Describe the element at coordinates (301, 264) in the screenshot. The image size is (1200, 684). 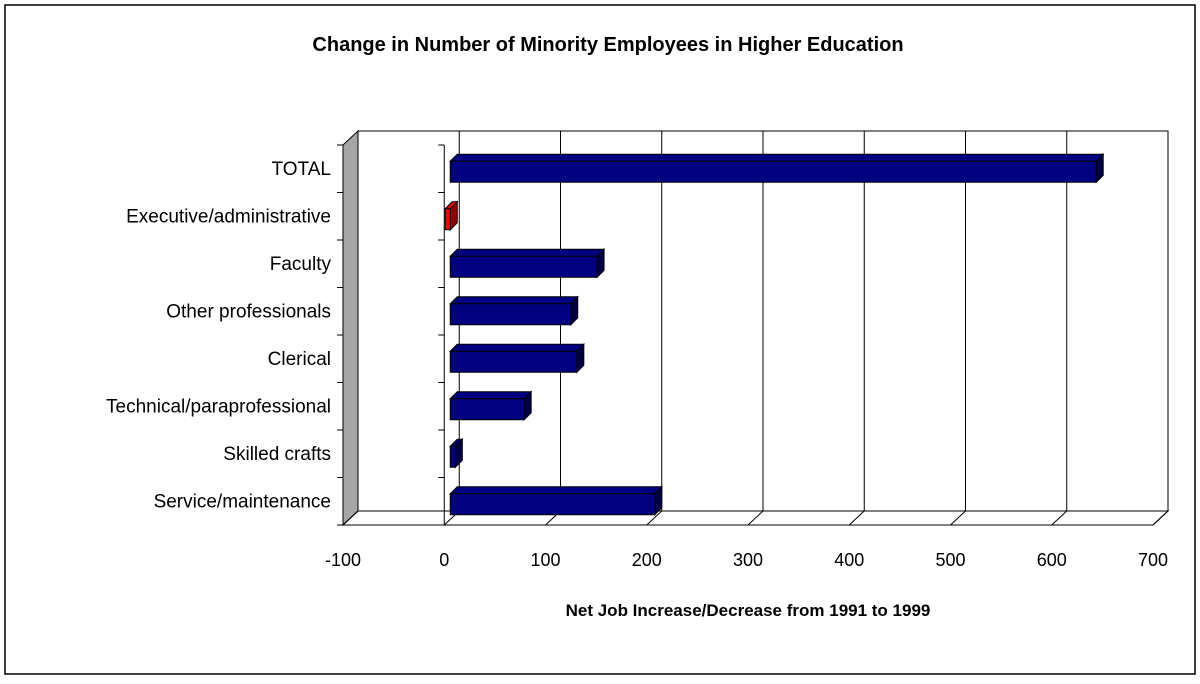
I see `category-label: Faculty` at that location.